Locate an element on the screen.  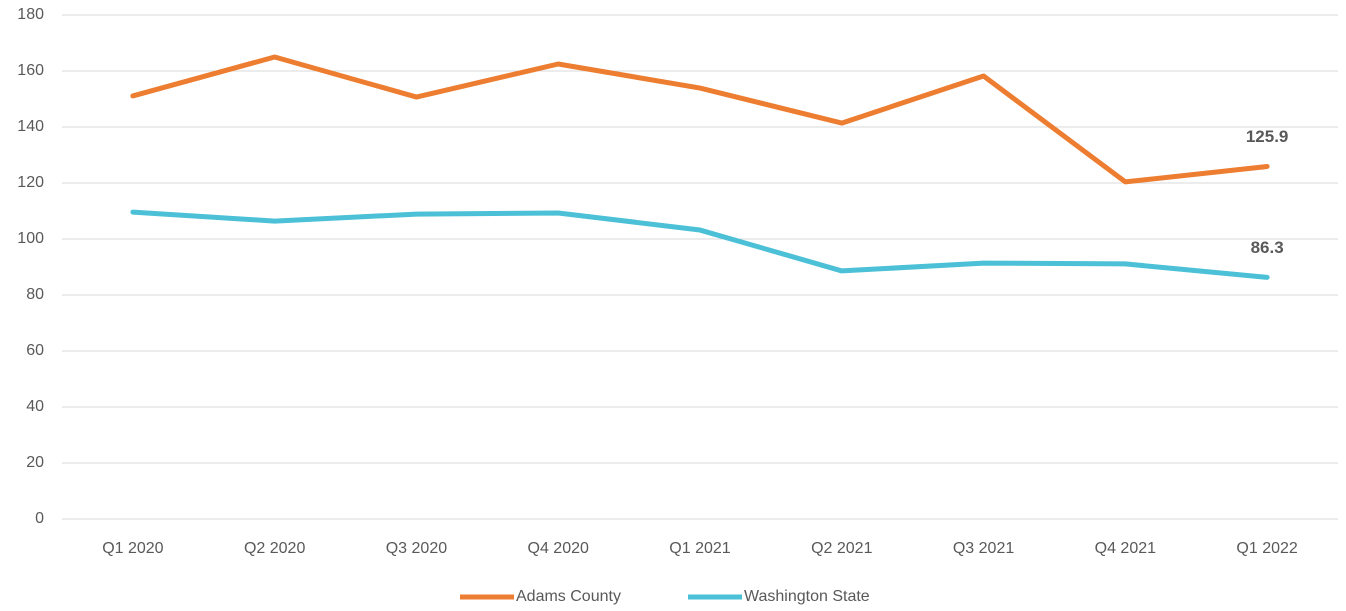
data-label: 125.9 is located at coordinates (1267, 136).